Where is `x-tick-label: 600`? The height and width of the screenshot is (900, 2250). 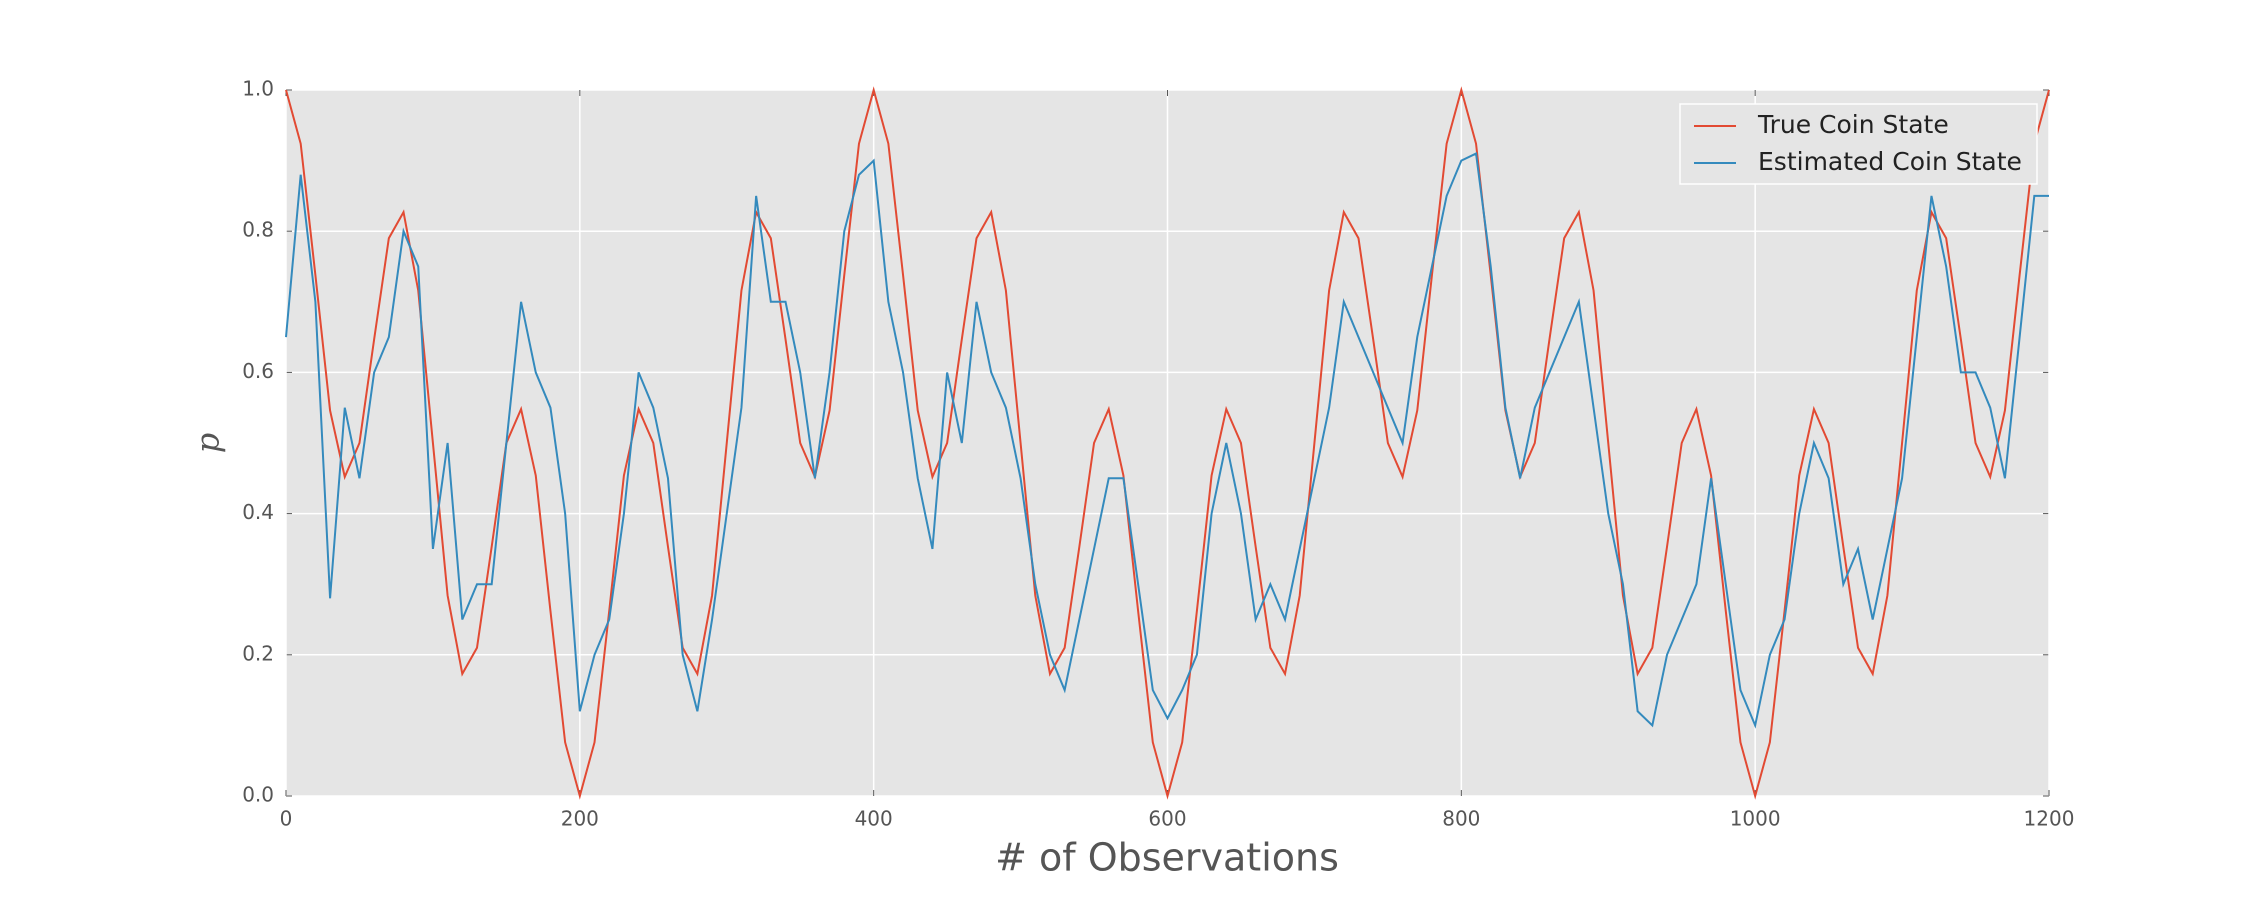
x-tick-label: 600 is located at coordinates (1167, 819).